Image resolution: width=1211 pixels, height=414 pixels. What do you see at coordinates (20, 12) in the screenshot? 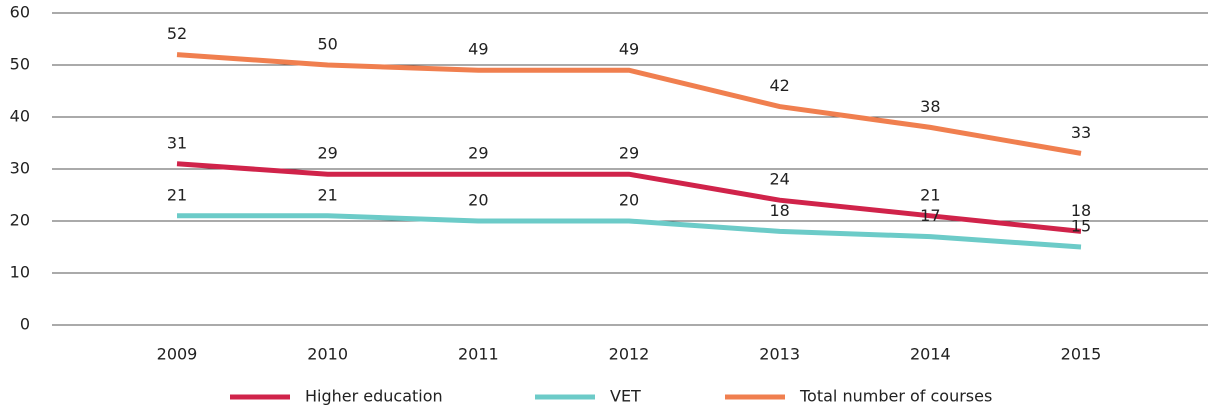
I see `y-tick-label: 60` at bounding box center [20, 12].